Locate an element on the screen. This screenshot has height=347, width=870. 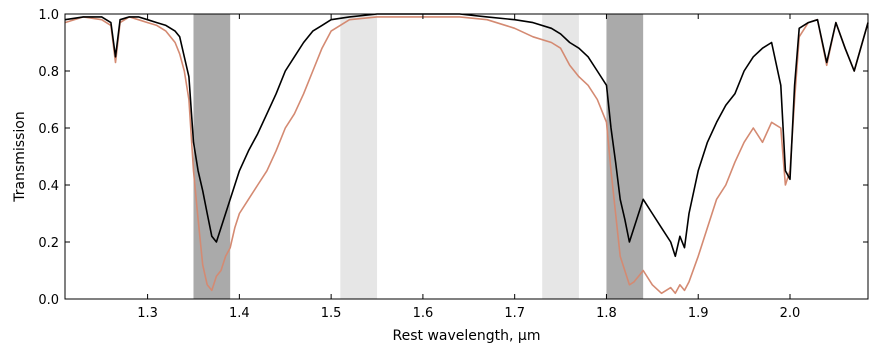
x-axis-label: Rest wavelength, μm is located at coordinates (467, 336).